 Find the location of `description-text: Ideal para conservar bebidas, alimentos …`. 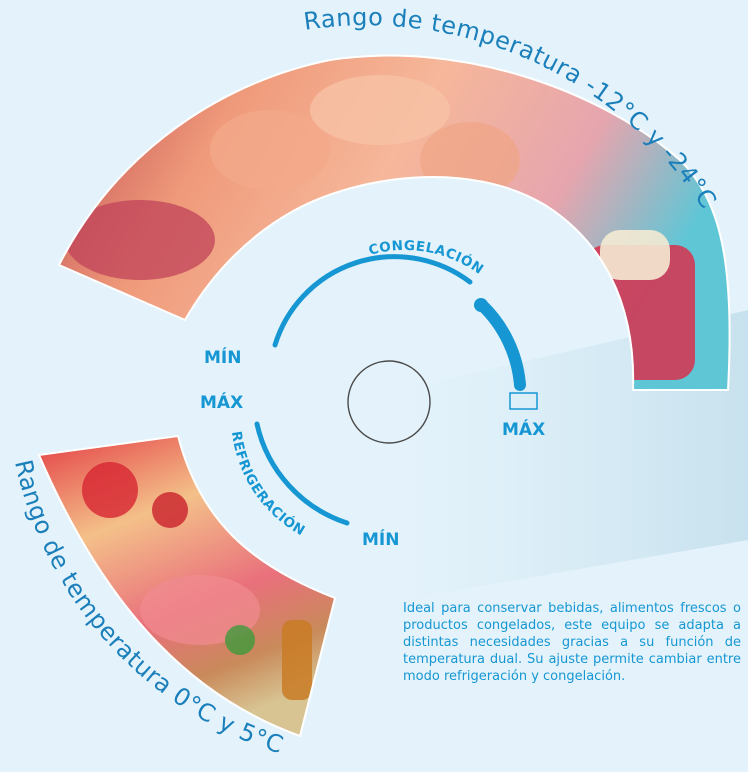

description-text: Ideal para conservar bebidas, alimentos … is located at coordinates (572, 642).